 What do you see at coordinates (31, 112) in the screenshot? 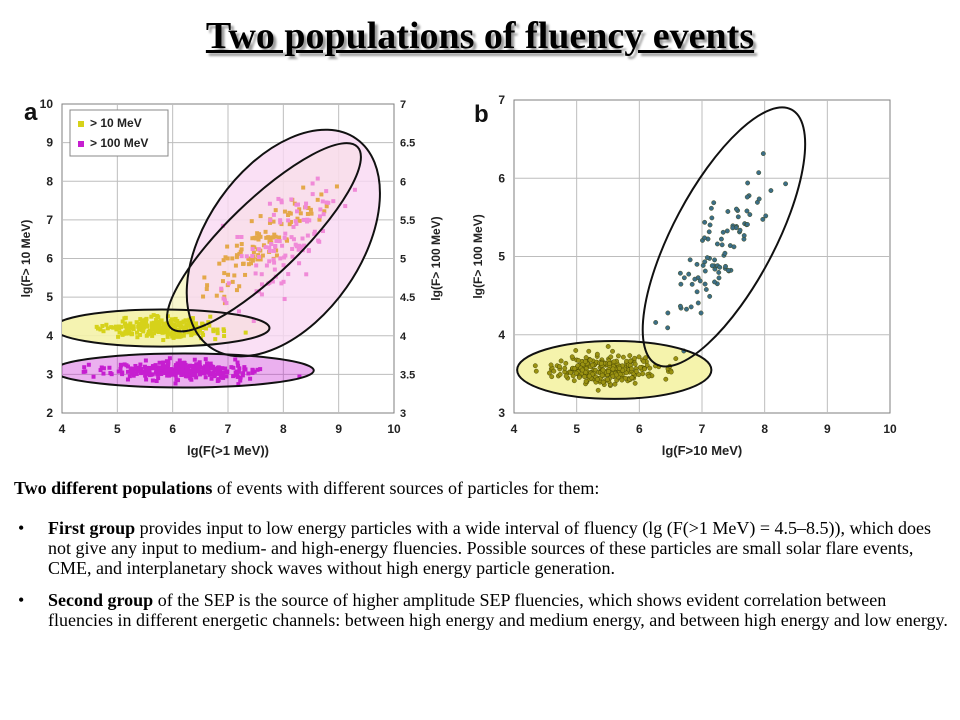
I see `panel-label: a` at bounding box center [31, 112].